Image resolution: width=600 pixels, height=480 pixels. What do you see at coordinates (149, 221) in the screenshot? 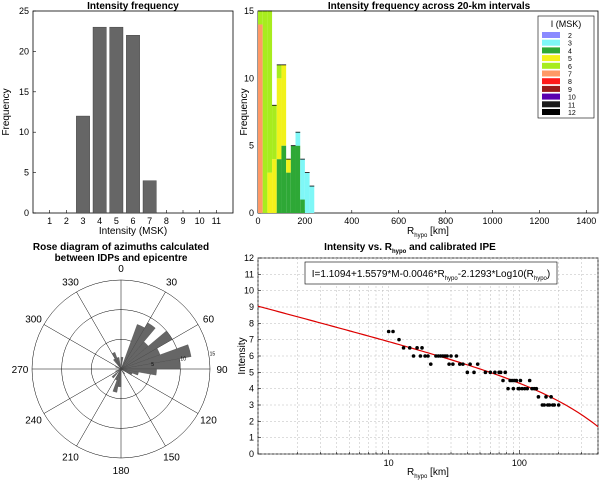
I see `chart1-x-tick-label: 7` at bounding box center [149, 221].